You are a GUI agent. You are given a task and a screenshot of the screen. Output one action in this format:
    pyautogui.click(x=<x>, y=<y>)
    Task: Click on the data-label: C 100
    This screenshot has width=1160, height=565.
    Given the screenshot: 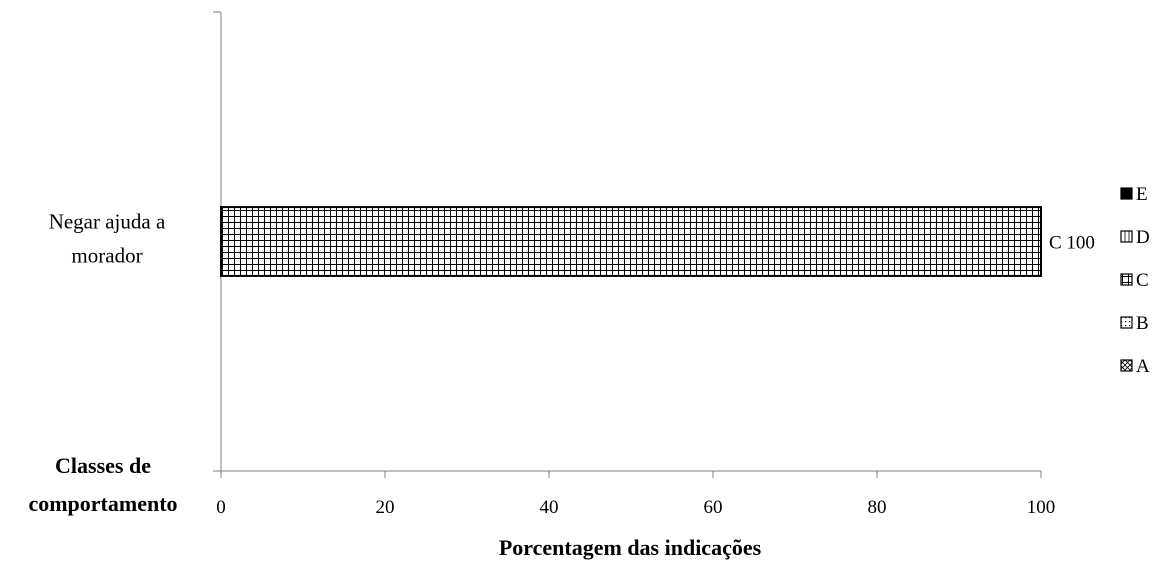 What is the action you would take?
    pyautogui.click(x=1072, y=243)
    